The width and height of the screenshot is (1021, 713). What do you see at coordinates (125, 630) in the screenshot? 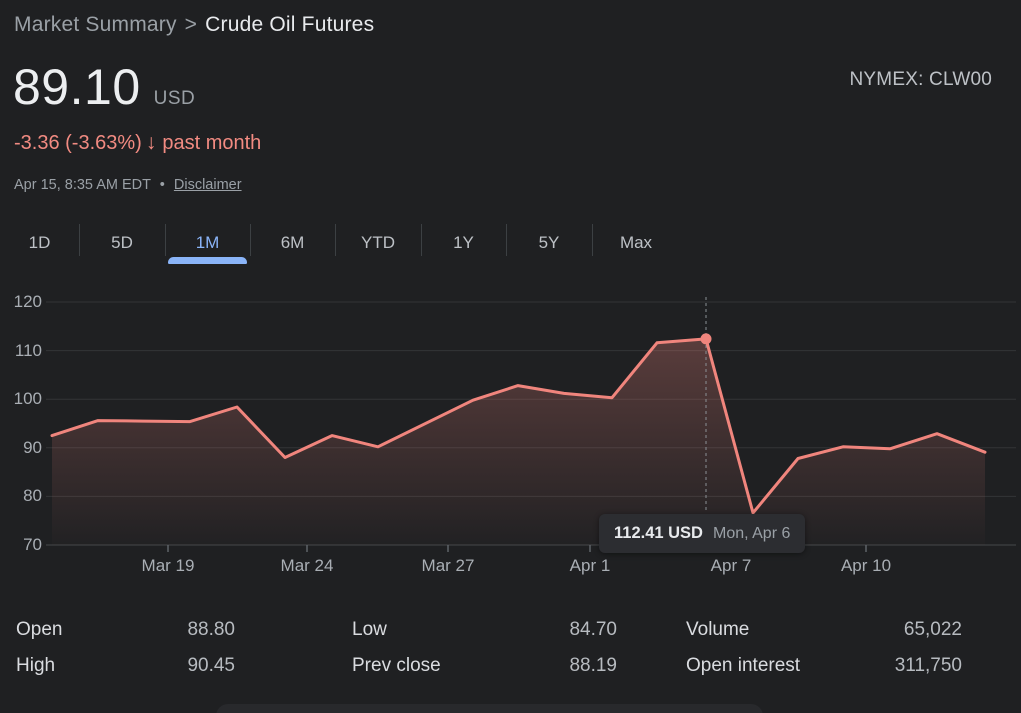
I see `stat-row: Open 88.80` at bounding box center [125, 630].